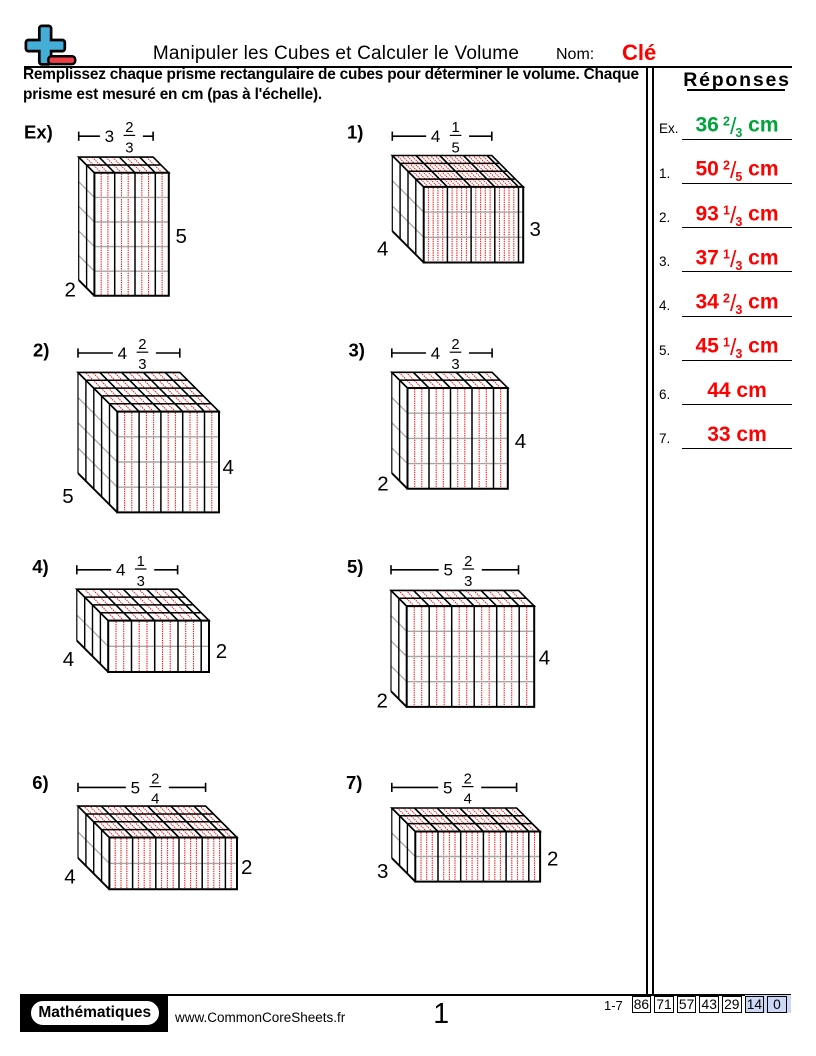  I want to click on svg-text: 2), so click(41, 349).